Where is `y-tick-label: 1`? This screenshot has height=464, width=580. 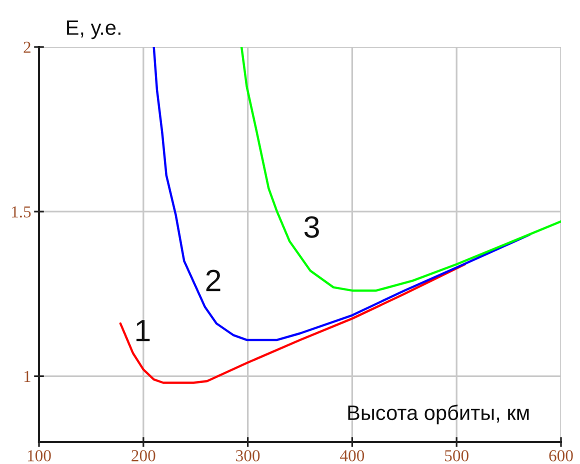
y-tick-label: 1 is located at coordinates (27, 376).